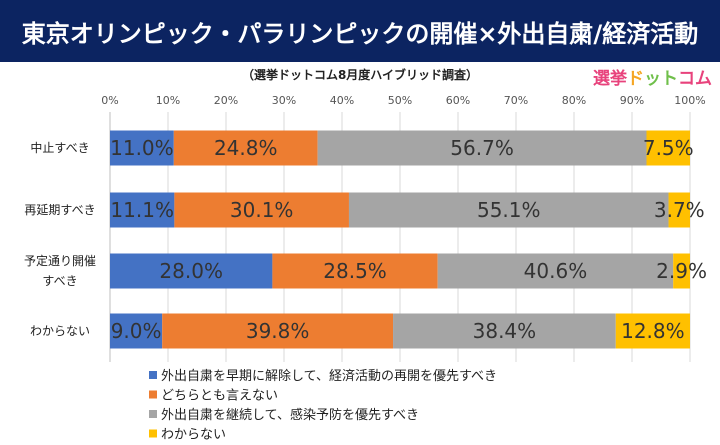 The height and width of the screenshot is (445, 720). What do you see at coordinates (458, 100) in the screenshot?
I see `x-tick-label: 60%` at bounding box center [458, 100].